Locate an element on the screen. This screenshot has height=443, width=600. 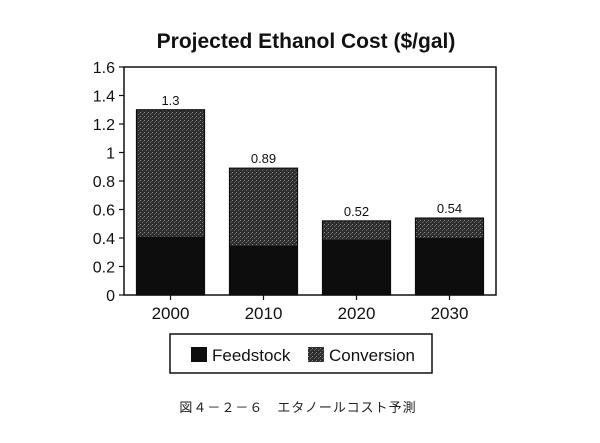
y-tick-label: 0.6 is located at coordinates (104, 211).